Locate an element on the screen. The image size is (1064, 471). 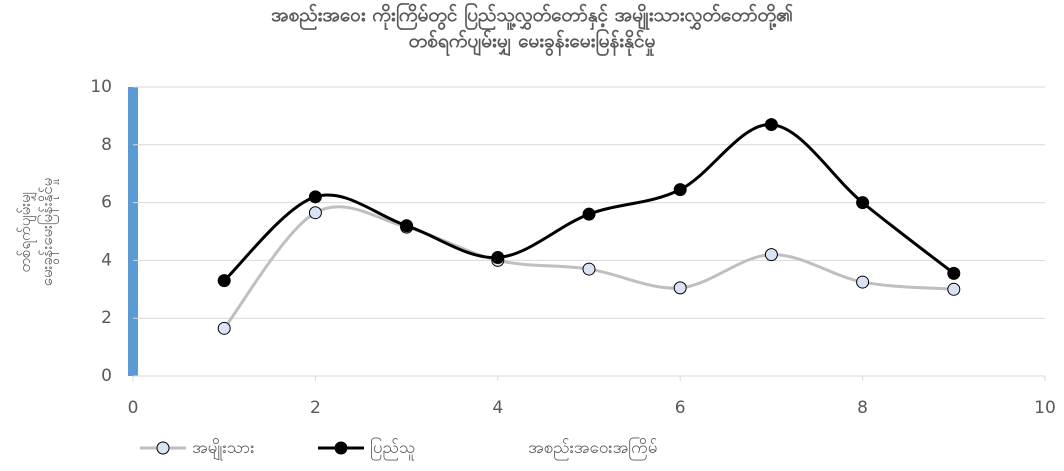
x-tick-label: 0 is located at coordinates (133, 408).